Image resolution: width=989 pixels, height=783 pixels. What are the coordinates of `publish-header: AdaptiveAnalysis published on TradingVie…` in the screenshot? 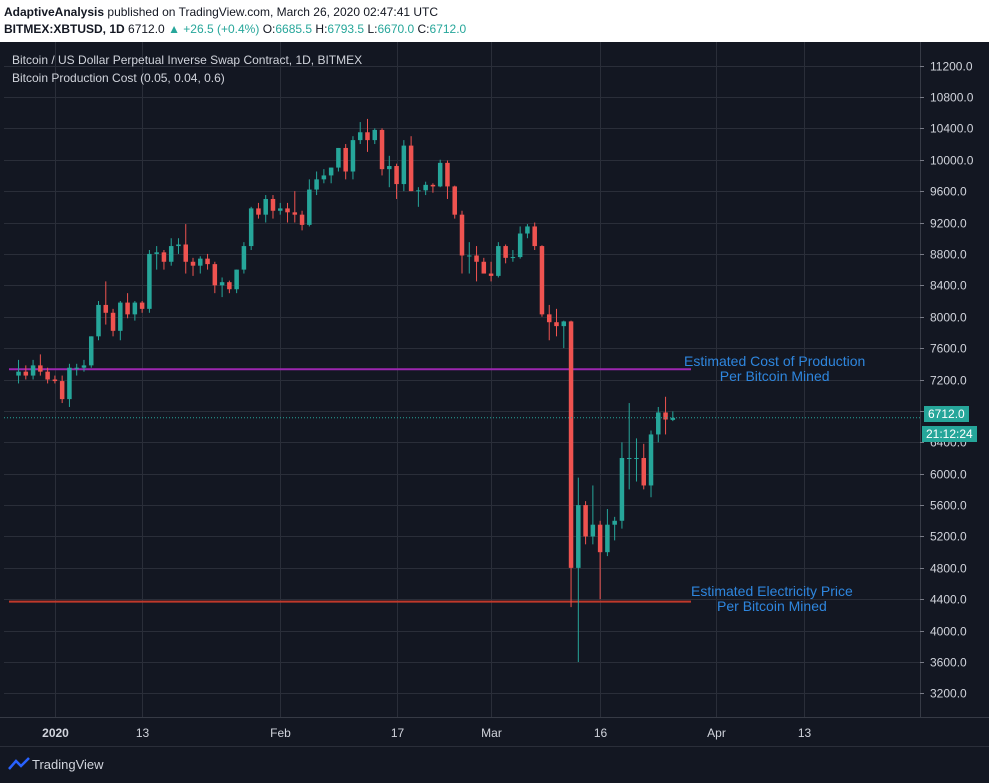 It's located at (494, 21).